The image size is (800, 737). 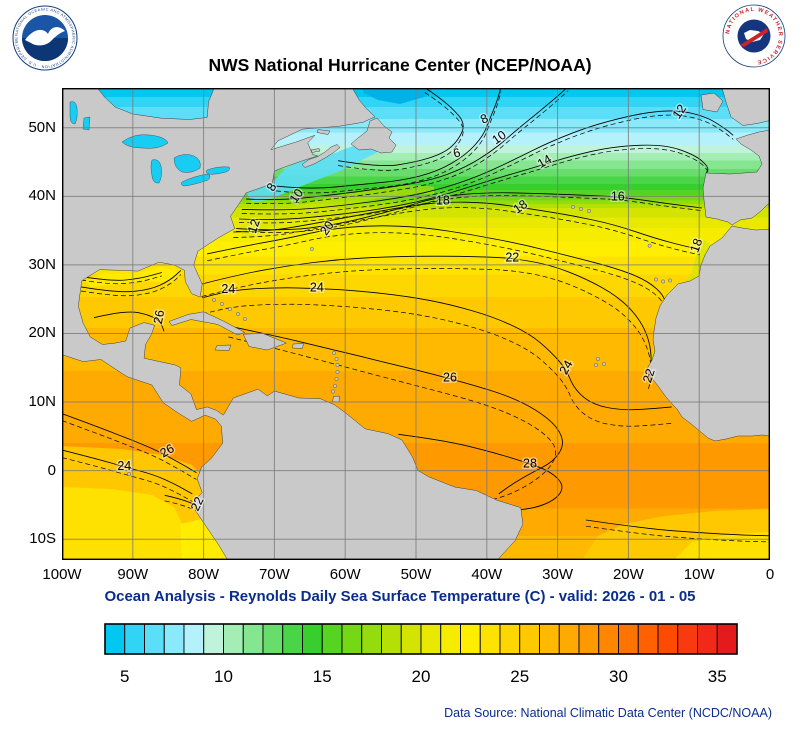 What do you see at coordinates (323, 132) in the screenshot?
I see `island-anticosti` at bounding box center [323, 132].